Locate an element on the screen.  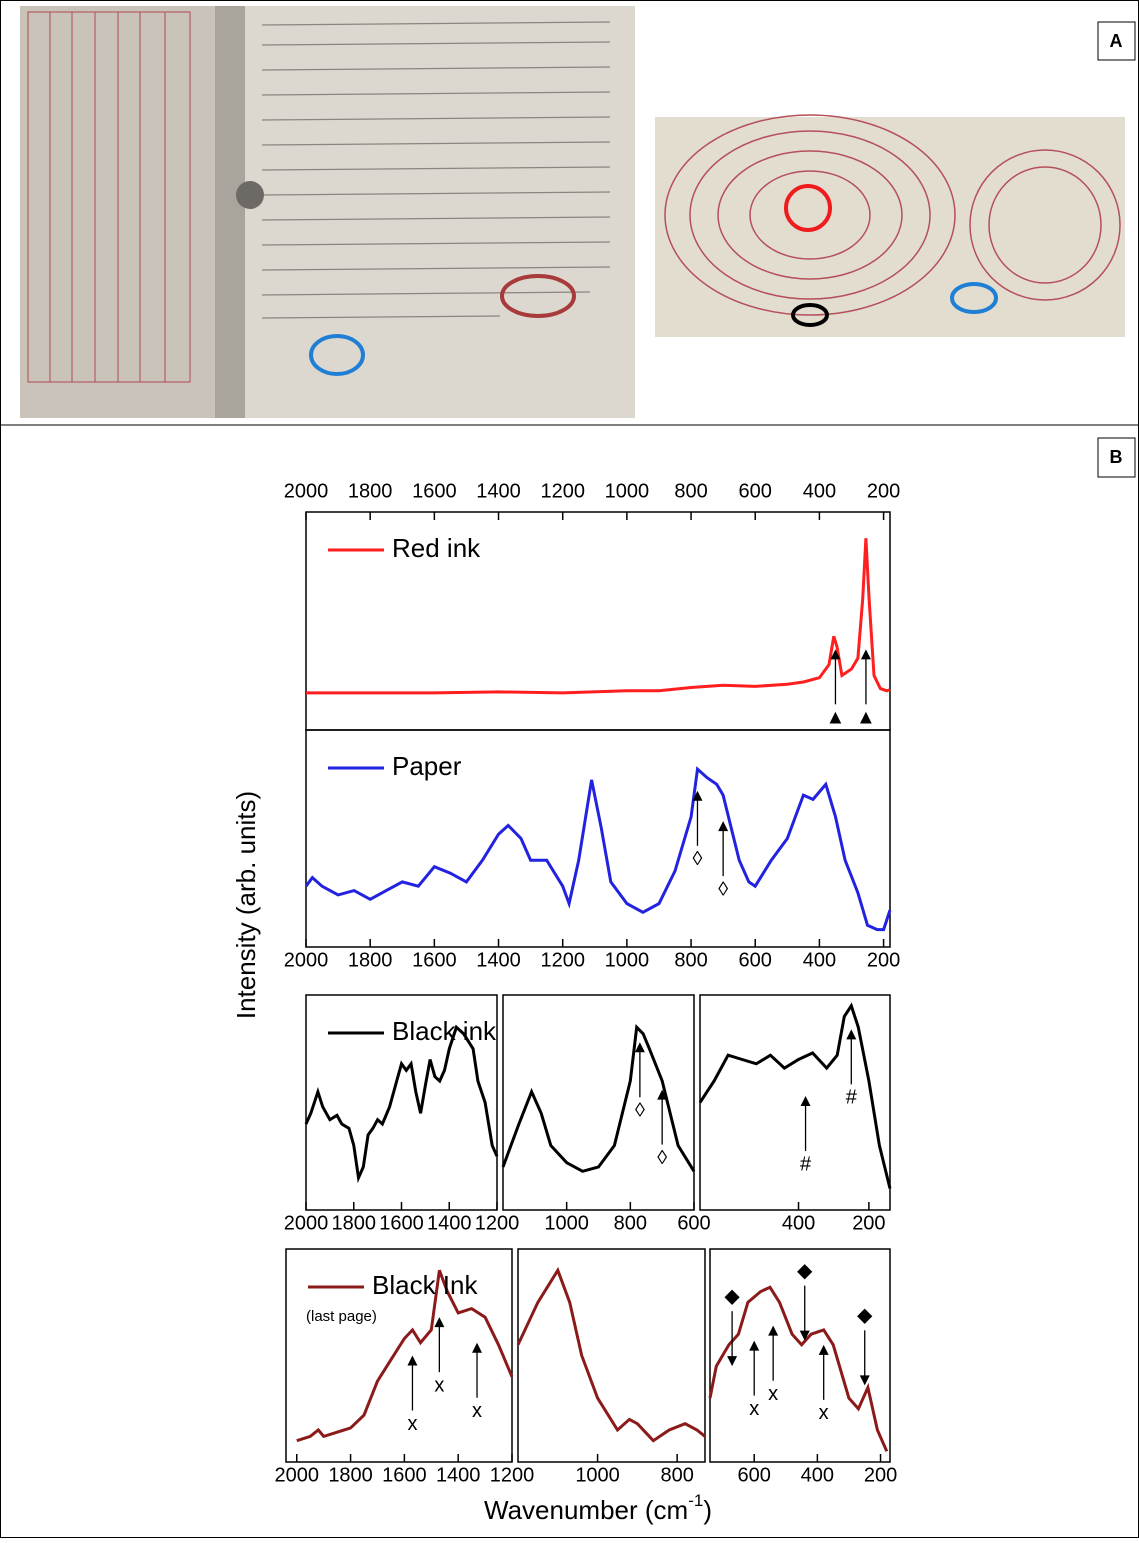
x-axis-label-text: Wavenumber (cm is located at coordinates (586, 1510).